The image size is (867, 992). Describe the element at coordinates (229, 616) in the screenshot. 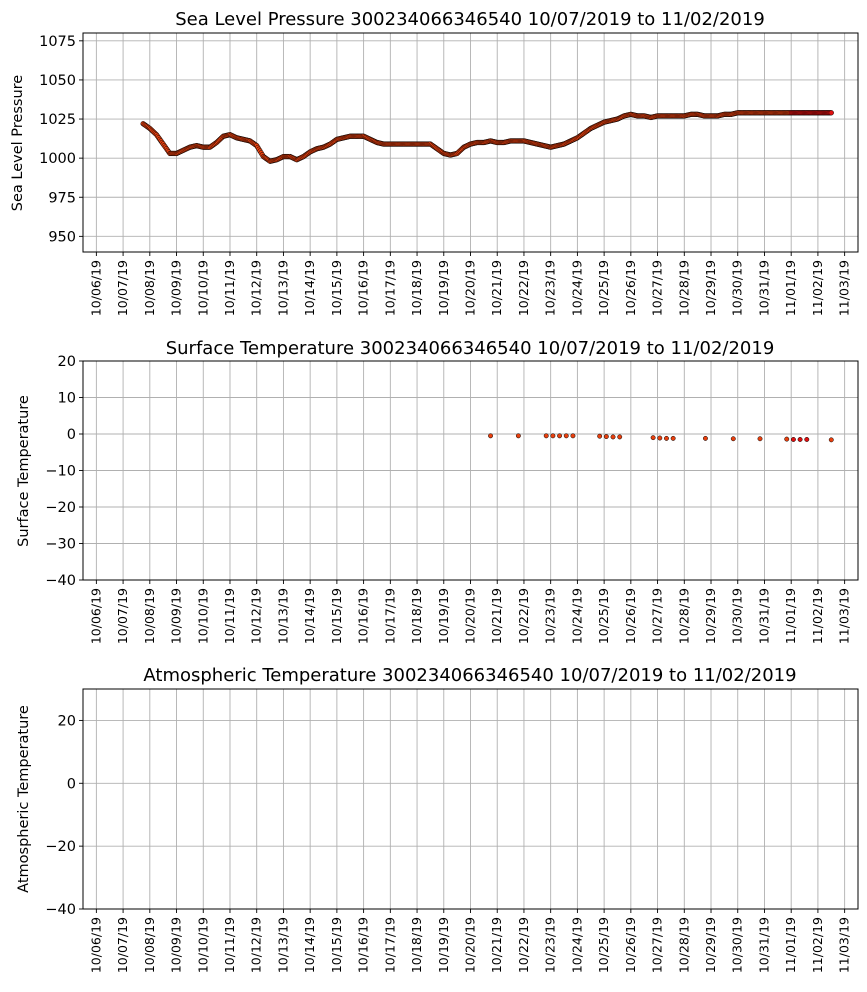

I see `x-tick-label: 10/11/19` at that location.